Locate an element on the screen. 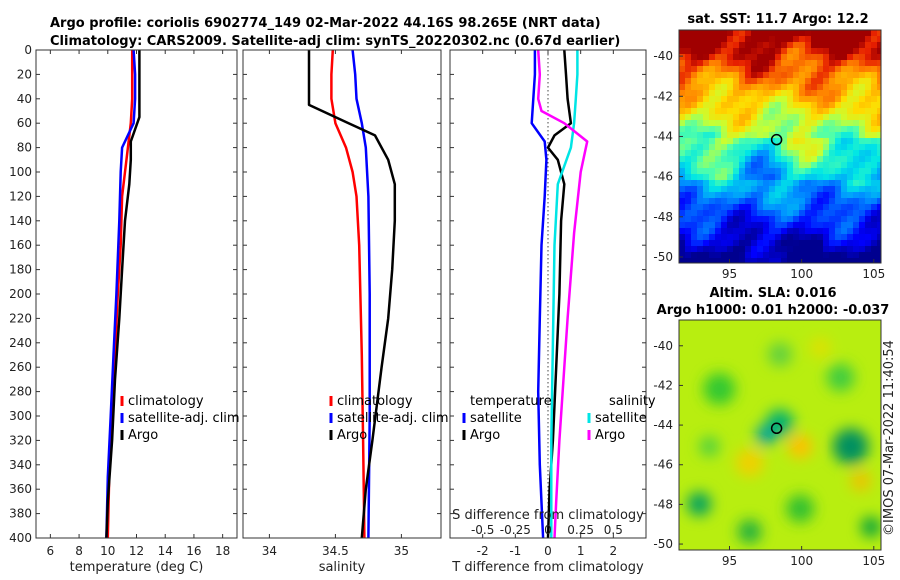  depth-tick-label: 320 is located at coordinates (20, 440).